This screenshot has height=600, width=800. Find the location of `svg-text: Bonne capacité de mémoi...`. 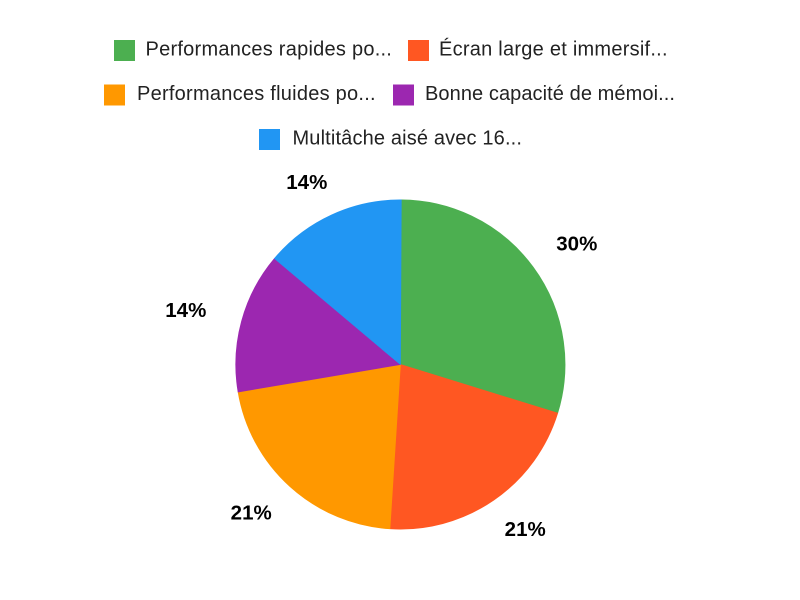

svg-text: Bonne capacité de mémoi... is located at coordinates (550, 94).